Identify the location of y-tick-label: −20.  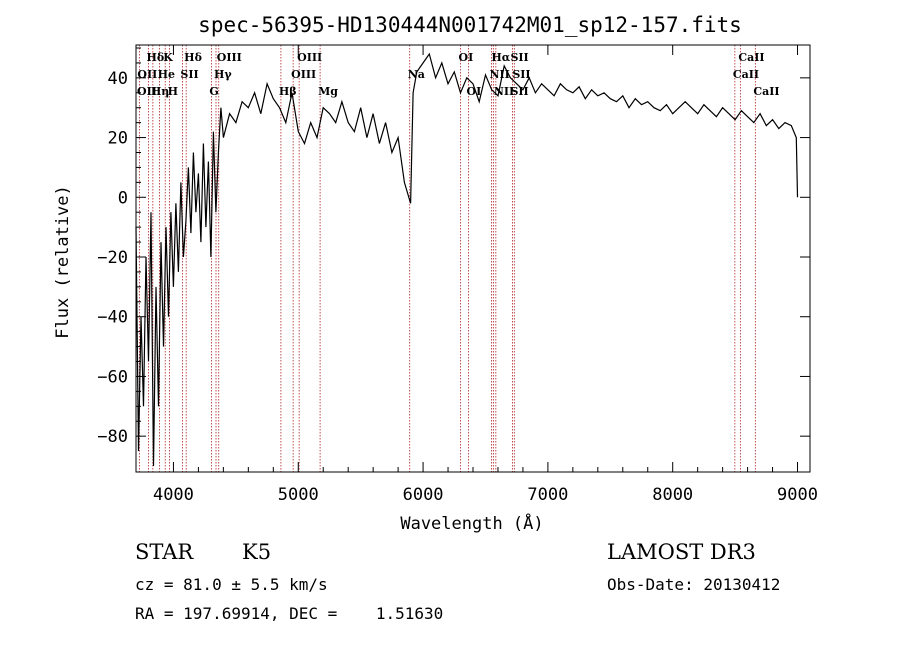
(112, 258).